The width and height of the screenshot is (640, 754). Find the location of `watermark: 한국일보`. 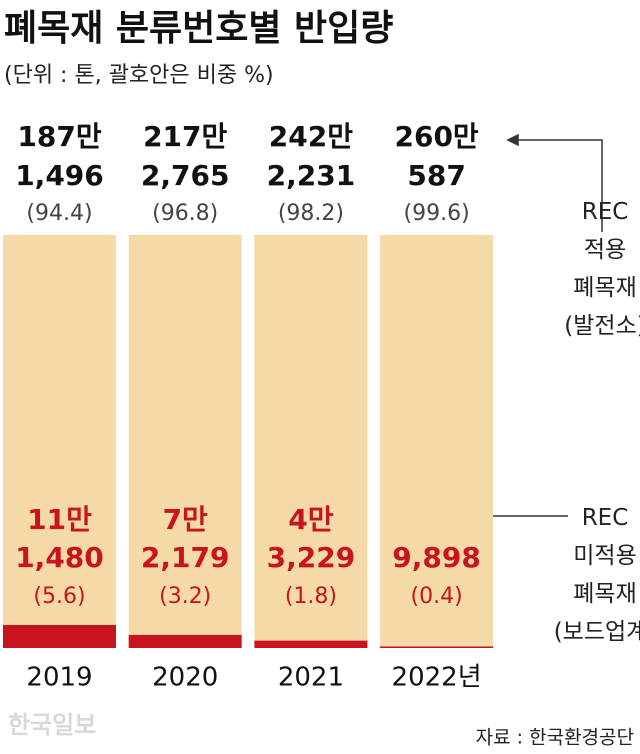

watermark: 한국일보 is located at coordinates (52, 725).